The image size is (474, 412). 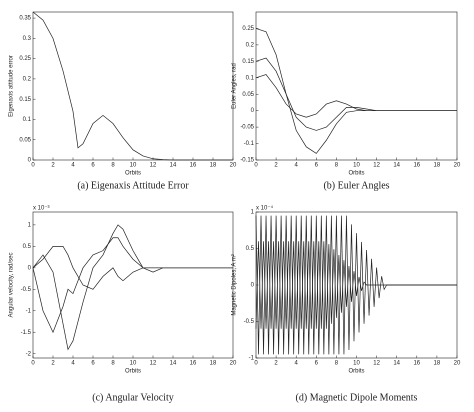 What do you see at coordinates (235, 86) in the screenshot?
I see `y-axis-label: Euler Angles, rad` at bounding box center [235, 86].